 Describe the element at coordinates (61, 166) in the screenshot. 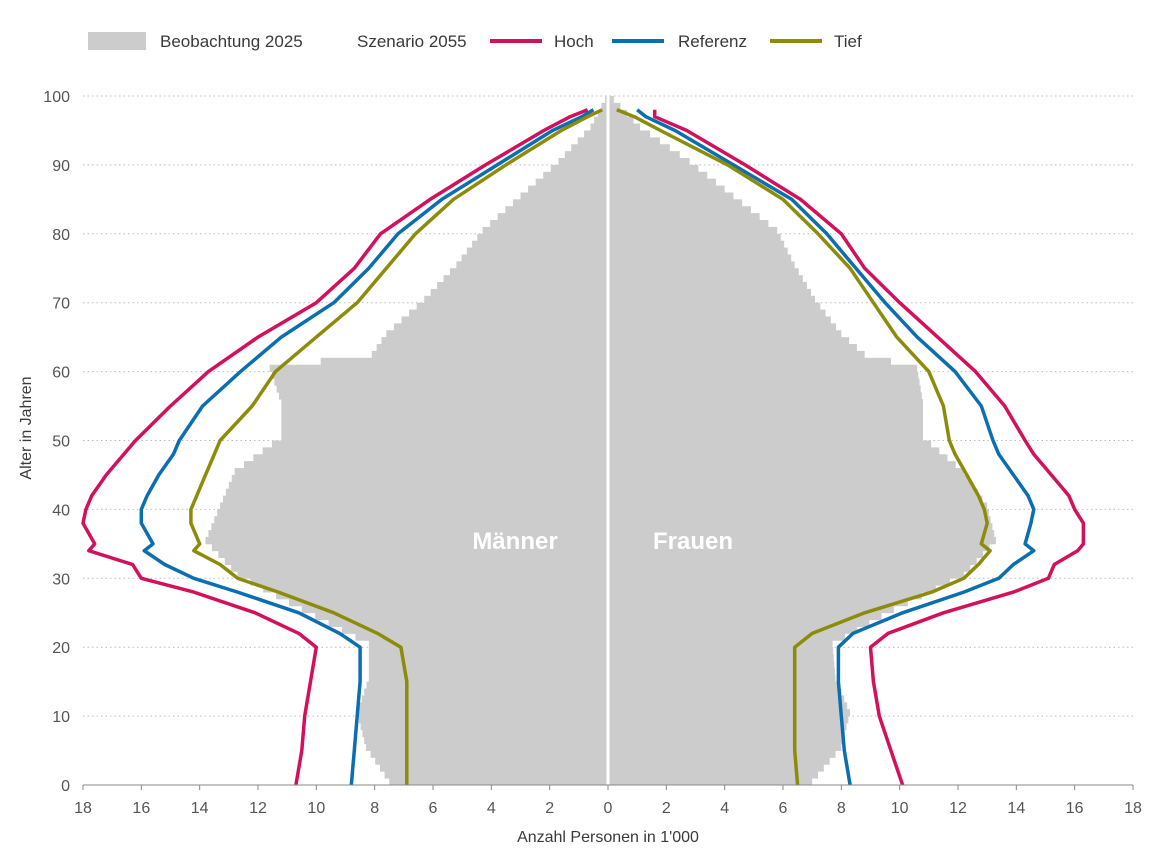

I see `y-tick-label: 90` at that location.